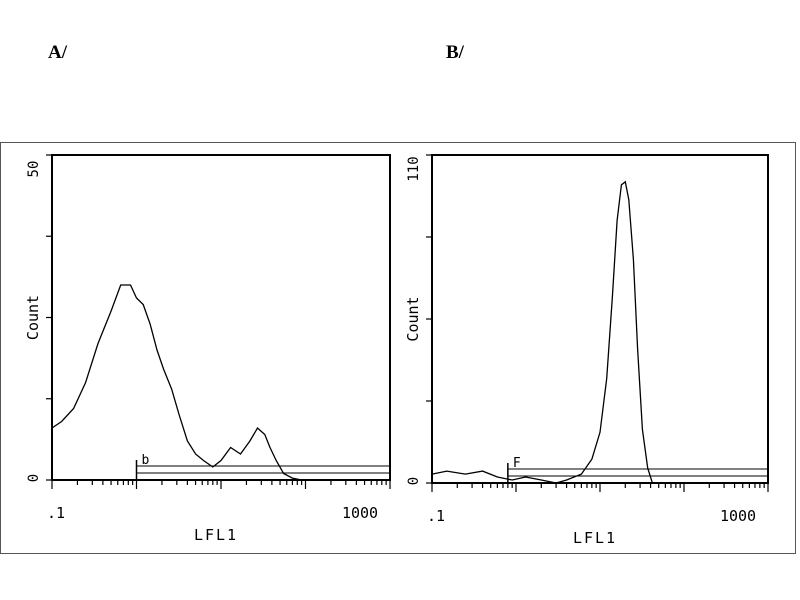 The height and width of the screenshot is (600, 800). What do you see at coordinates (455, 52) in the screenshot?
I see `panel-letter-b: B/` at bounding box center [455, 52].